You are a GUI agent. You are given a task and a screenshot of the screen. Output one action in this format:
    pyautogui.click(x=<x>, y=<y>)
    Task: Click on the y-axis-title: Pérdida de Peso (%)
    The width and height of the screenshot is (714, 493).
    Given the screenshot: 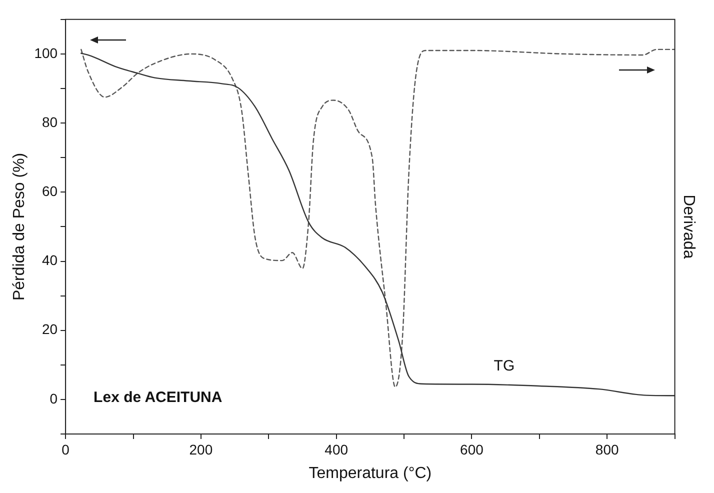 What is the action you would take?
    pyautogui.click(x=19, y=226)
    